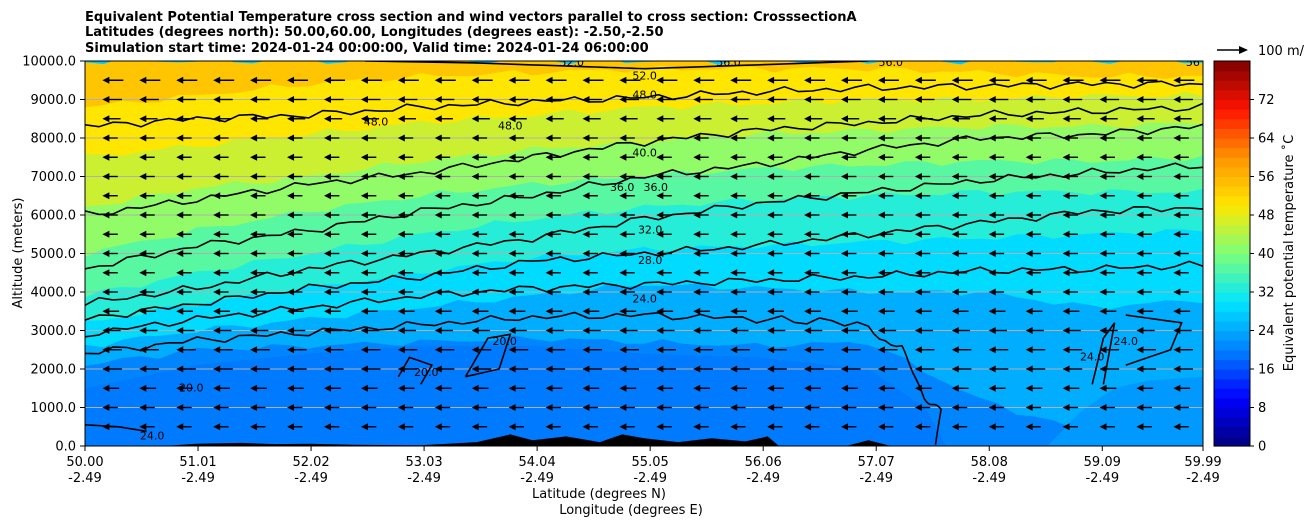  I want to click on y-tick-label: 2000.0, so click(54, 370).